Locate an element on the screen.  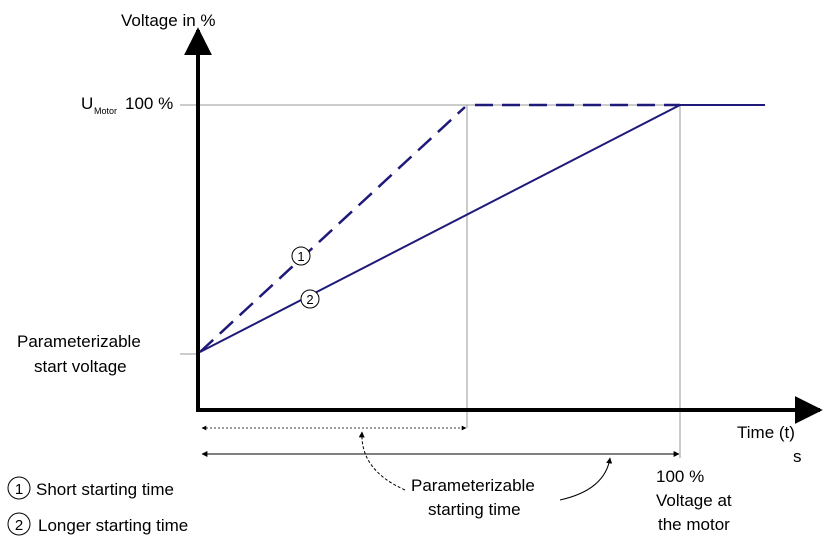
curve-1-marker-number: 1 is located at coordinates (300, 256).